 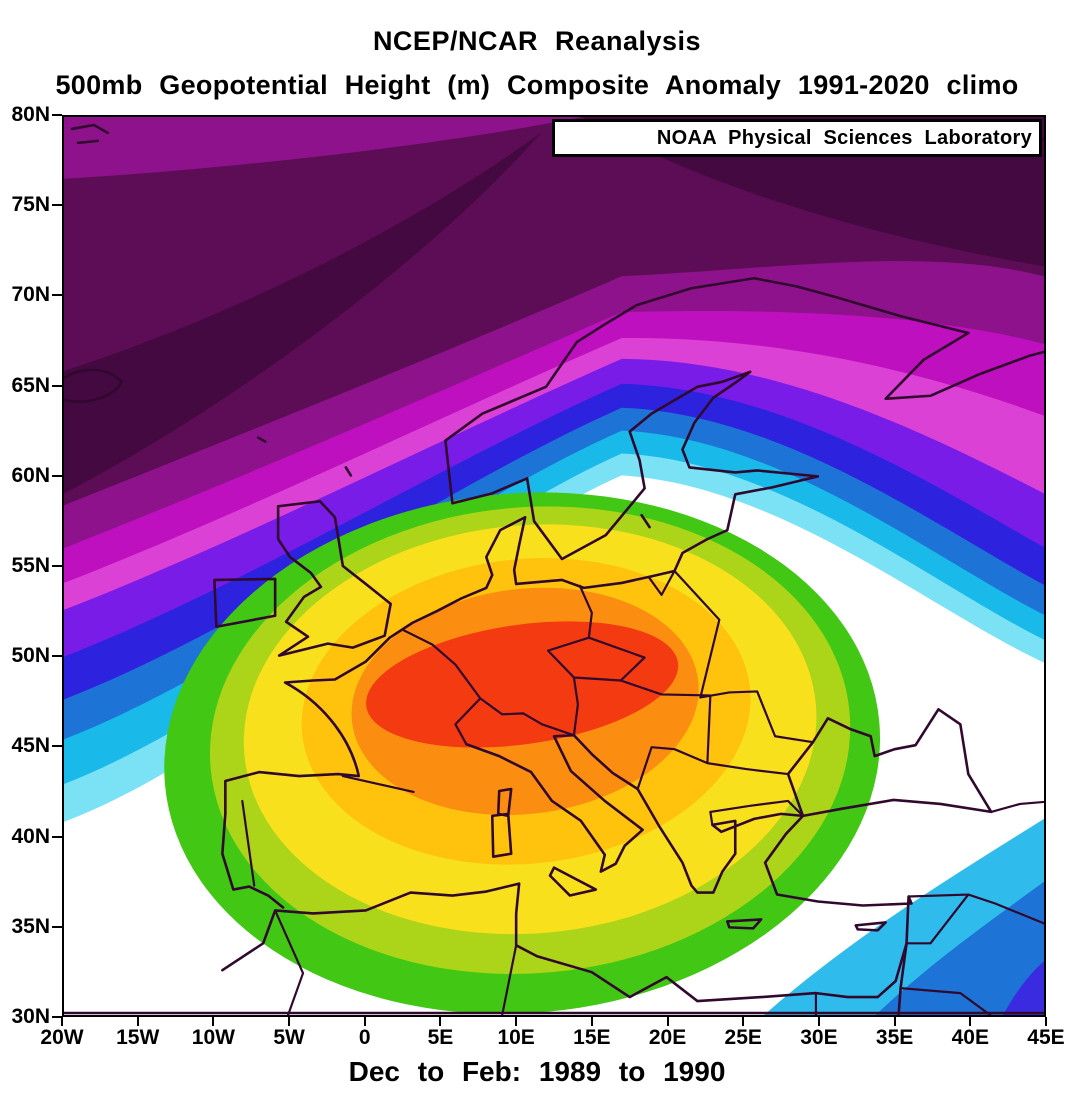 I want to click on y-tick-label: 80N, so click(x=30, y=114).